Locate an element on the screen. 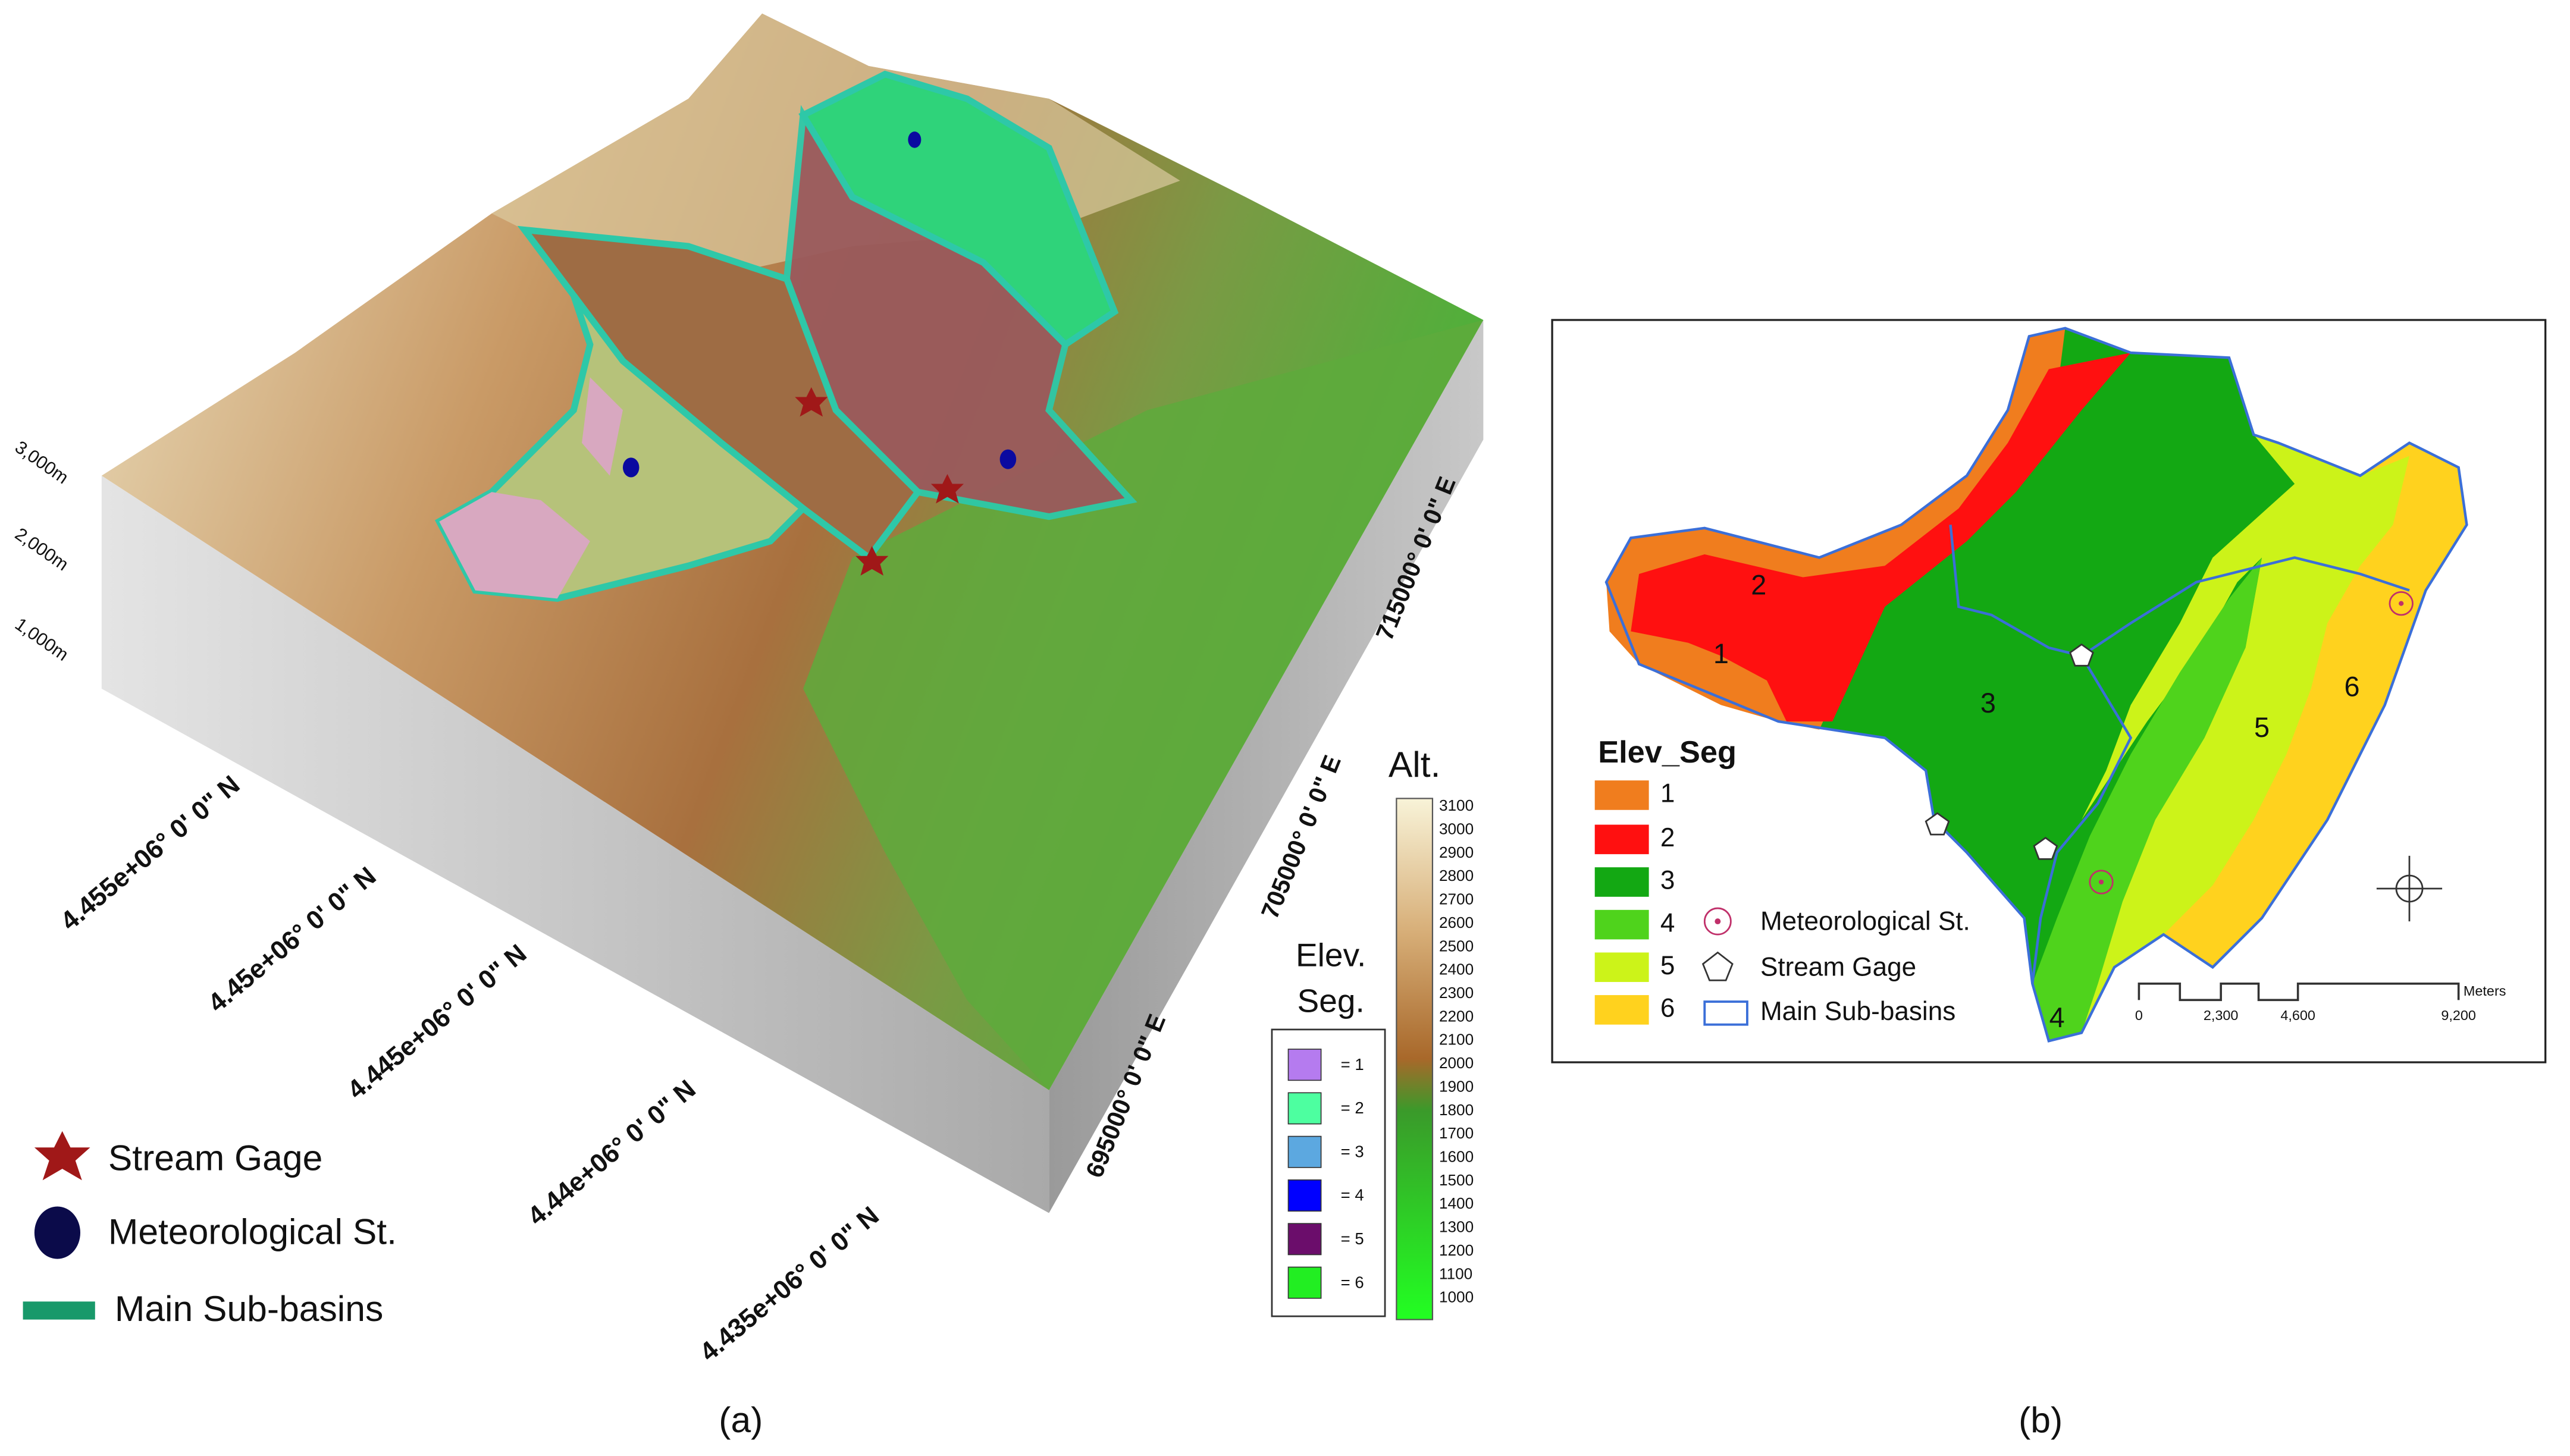 The height and width of the screenshot is (1456, 2570). segment-legend-title: Elev. is located at coordinates (1331, 954).